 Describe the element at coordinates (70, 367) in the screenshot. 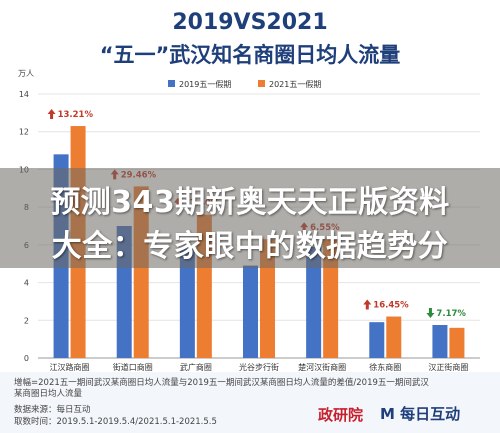

I see `x-tick-label: 江汉路商圈` at that location.